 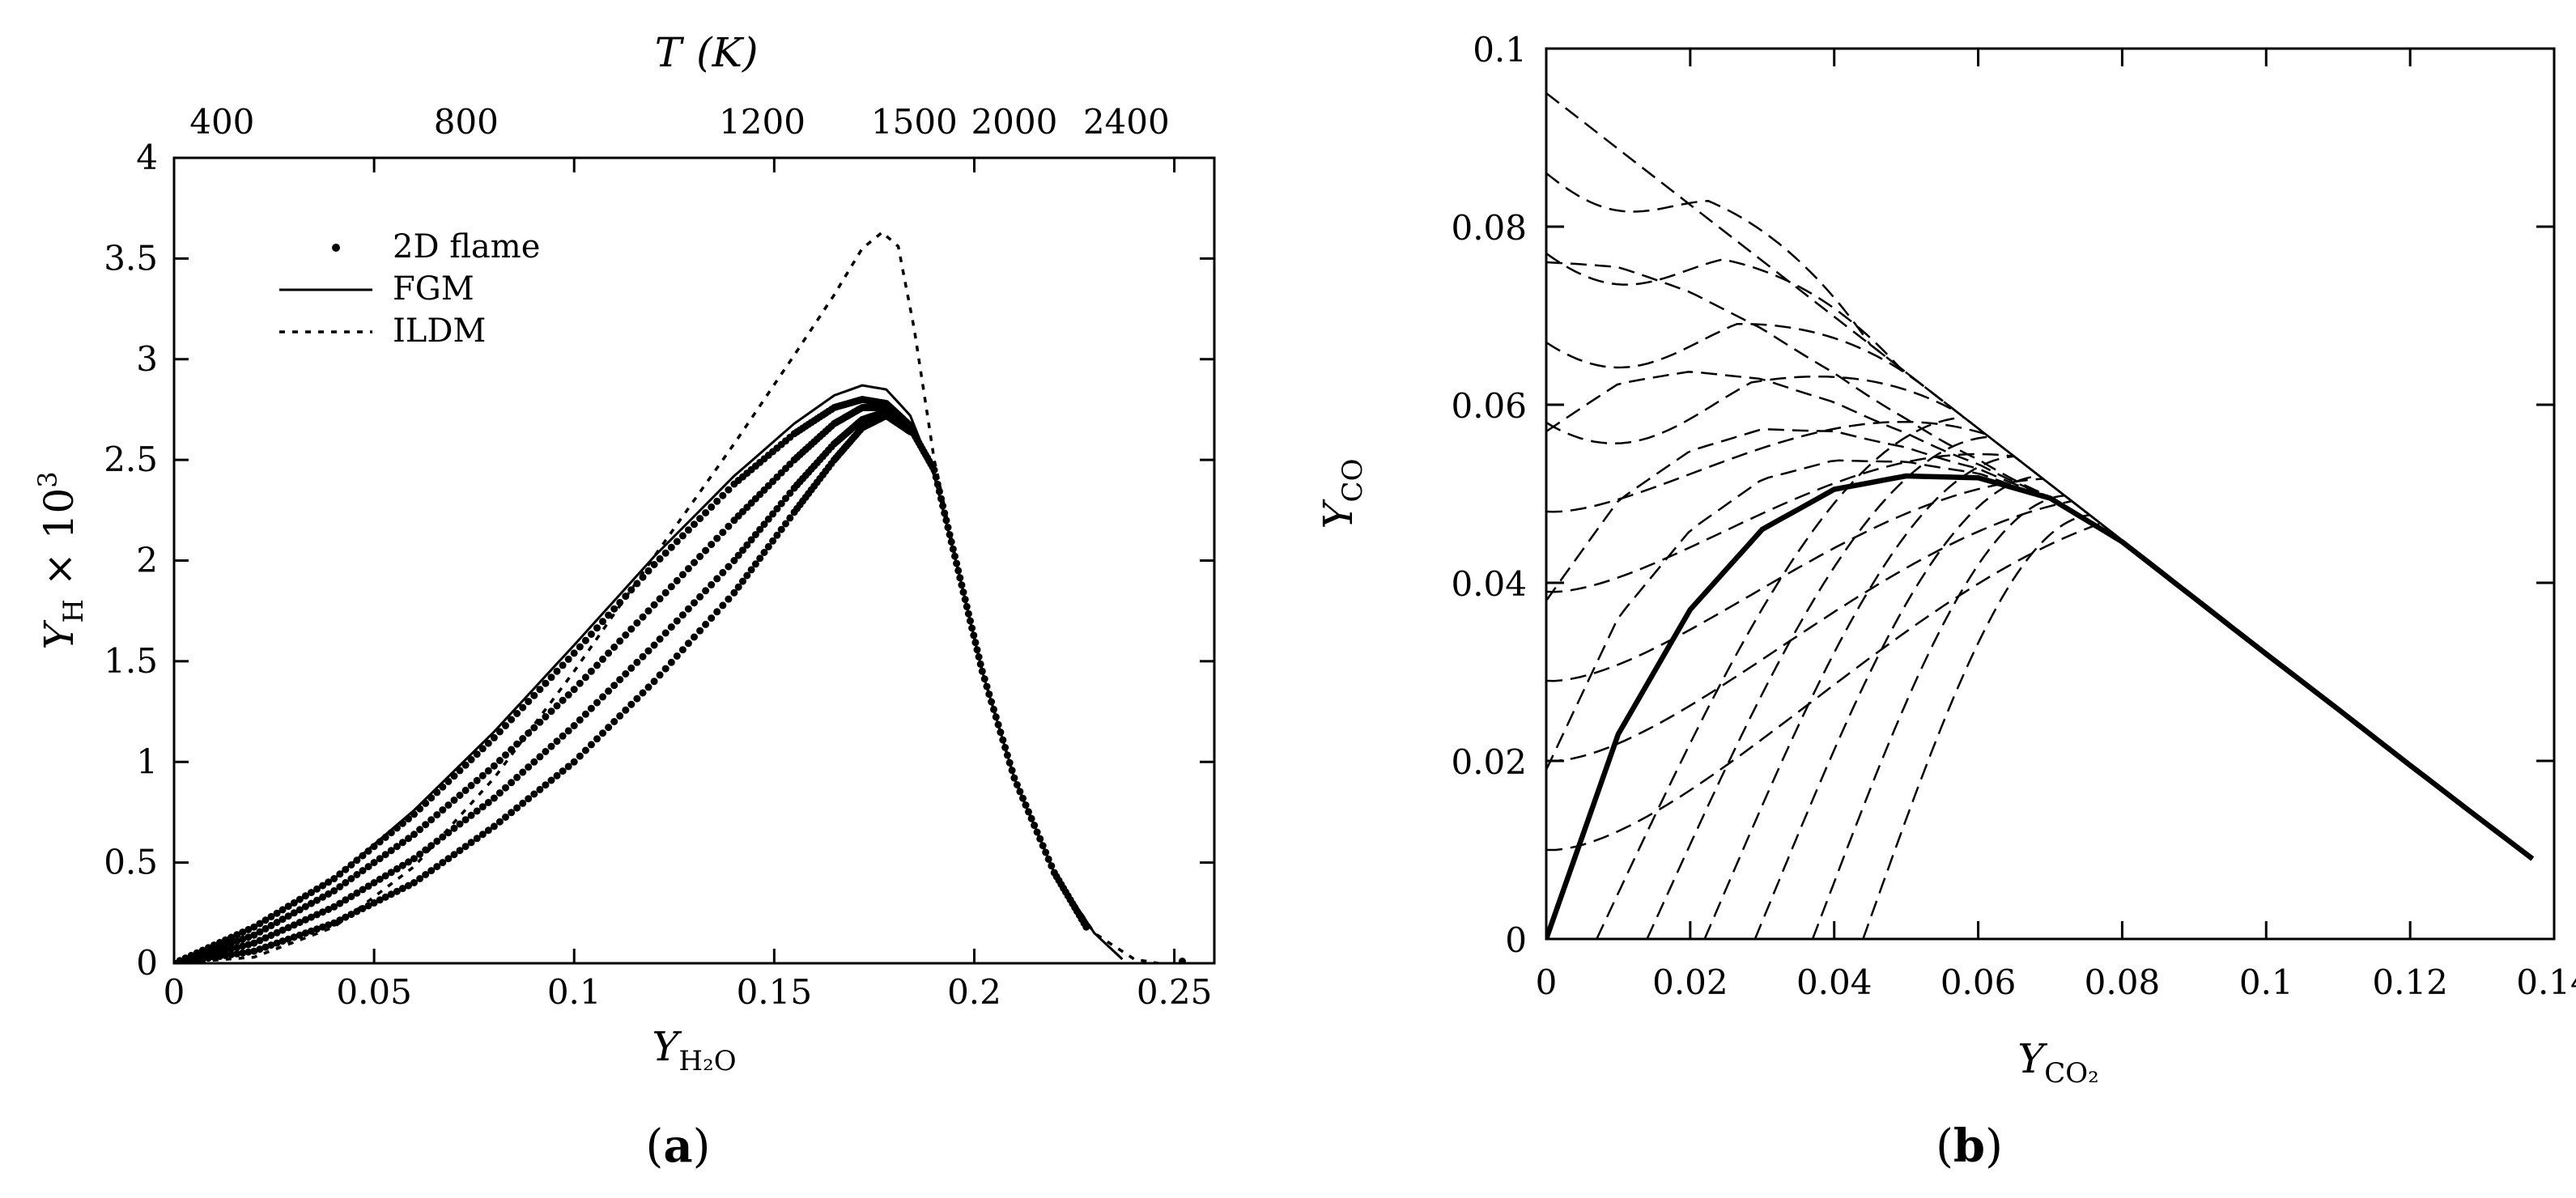 I want to click on panel-label-close: ), so click(x=702, y=1146).